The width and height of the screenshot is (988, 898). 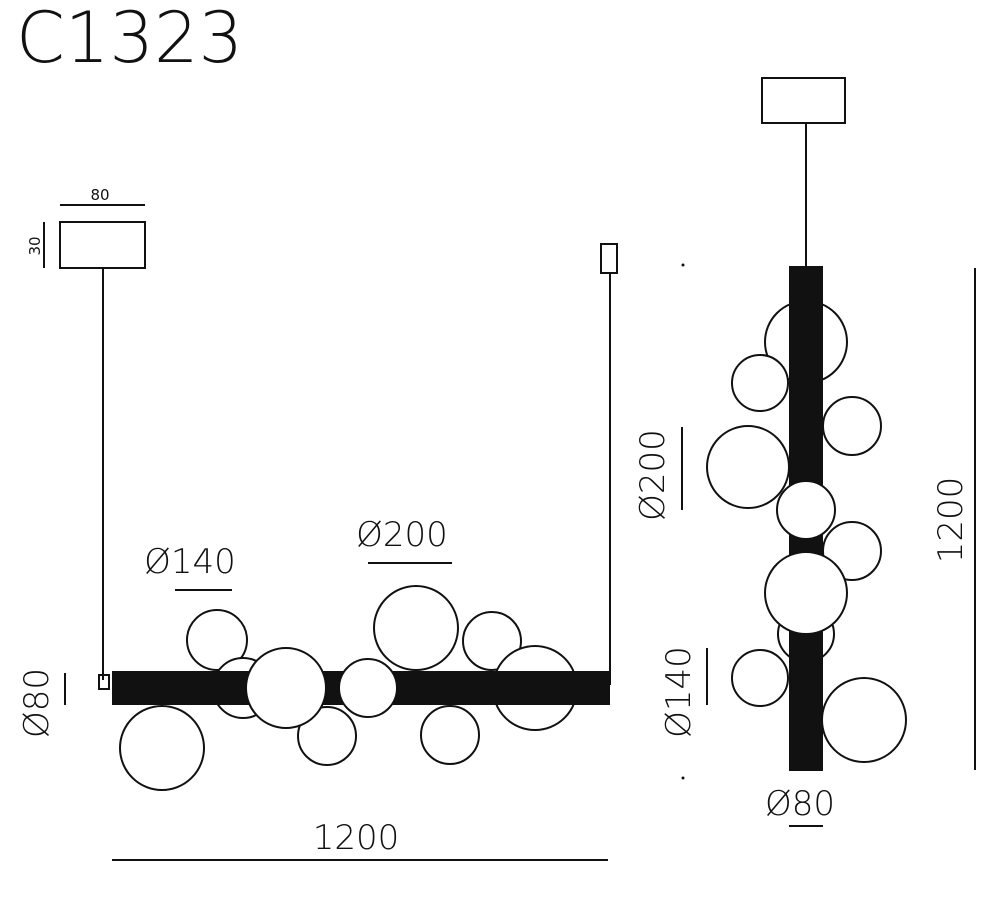 What do you see at coordinates (104, 682) in the screenshot?
I see `hook` at bounding box center [104, 682].